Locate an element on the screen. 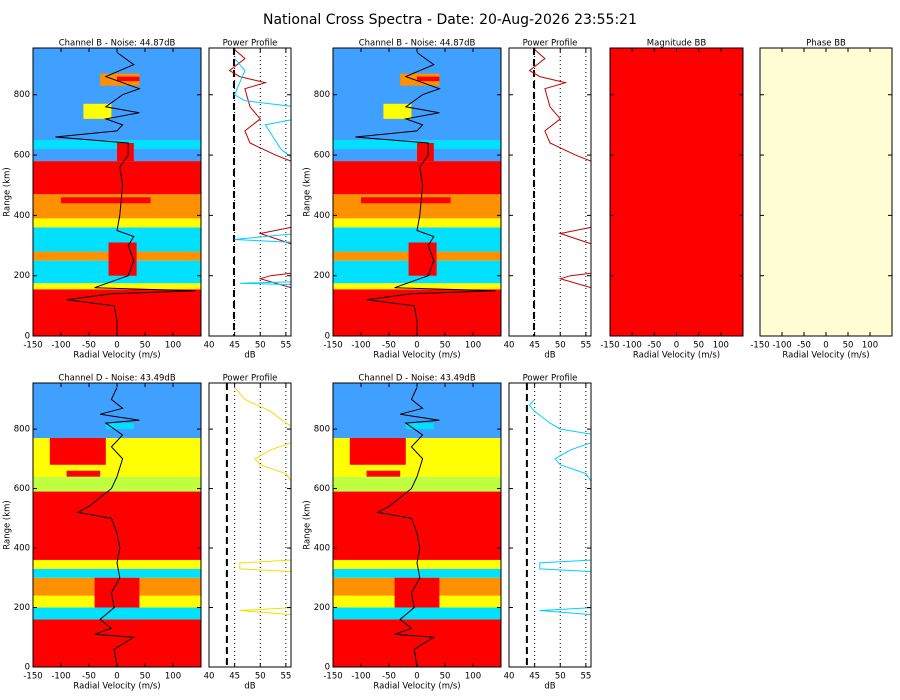 The height and width of the screenshot is (700, 900). y-tick-label: 400 is located at coordinates (322, 549).